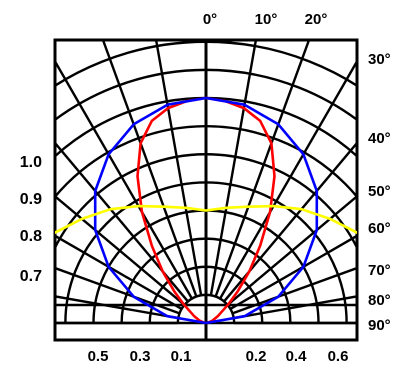  I want to click on grid-spoke--40, so click(122, 222).